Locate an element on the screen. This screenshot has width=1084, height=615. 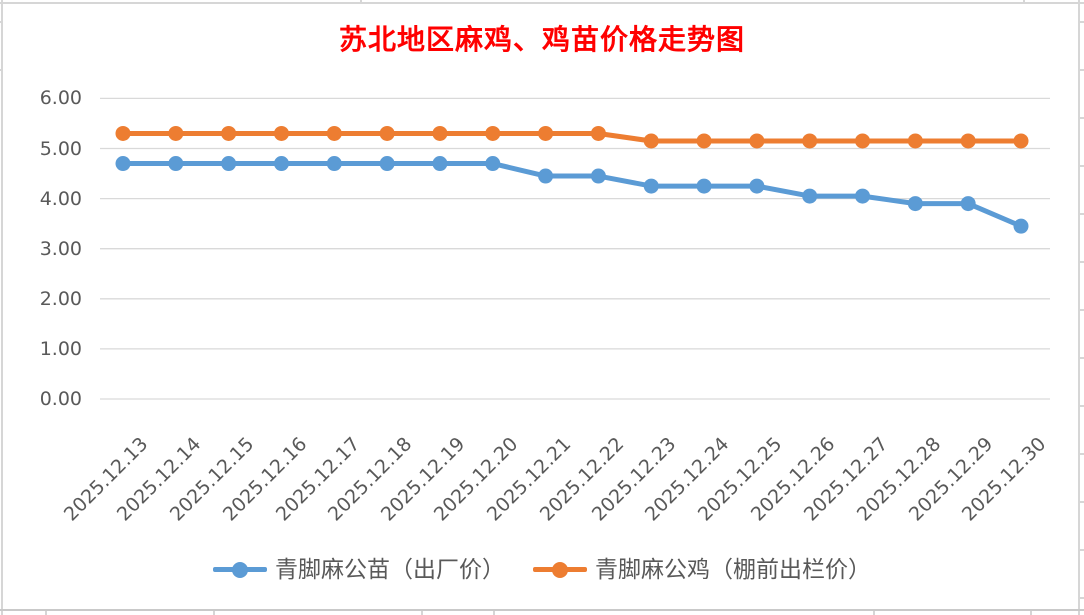
y-axis-tick-label: 0.00 is located at coordinates (60, 399).